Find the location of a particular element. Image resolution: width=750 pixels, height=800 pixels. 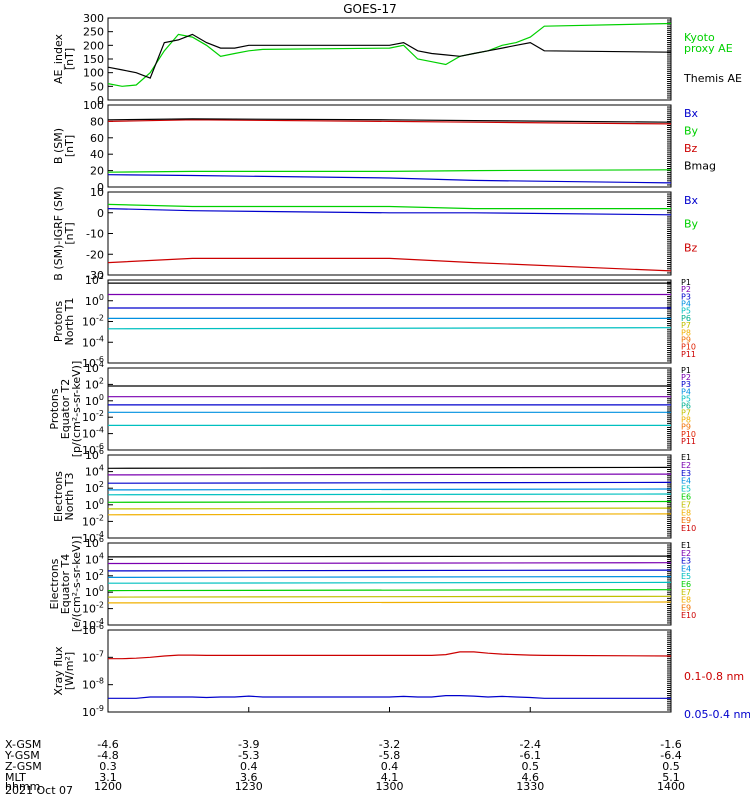

ephemeris-value: -4.6 is located at coordinates (107, 744).